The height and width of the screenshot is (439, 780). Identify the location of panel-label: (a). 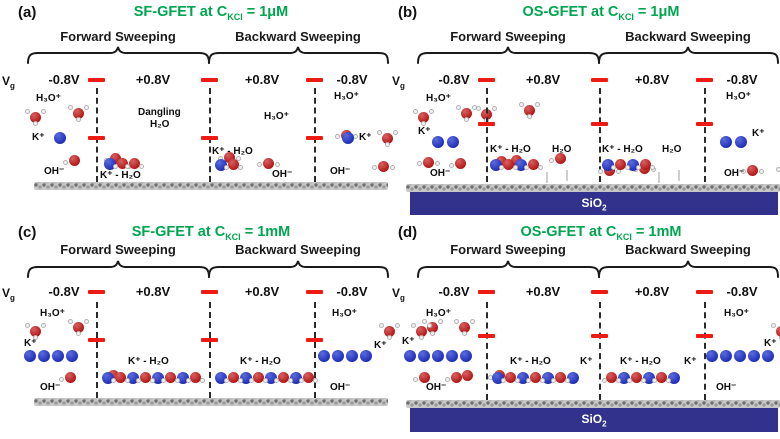
(27, 12).